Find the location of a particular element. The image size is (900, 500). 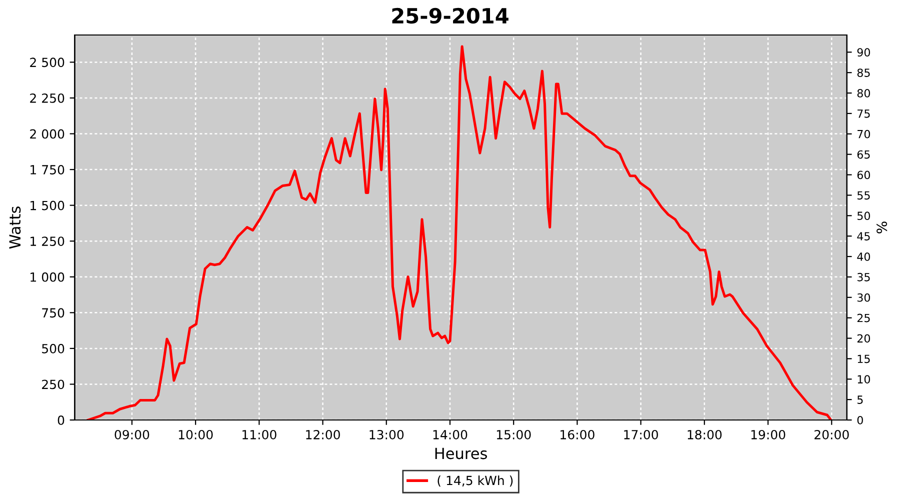

y-tick-label: 2 250 is located at coordinates (47, 98).